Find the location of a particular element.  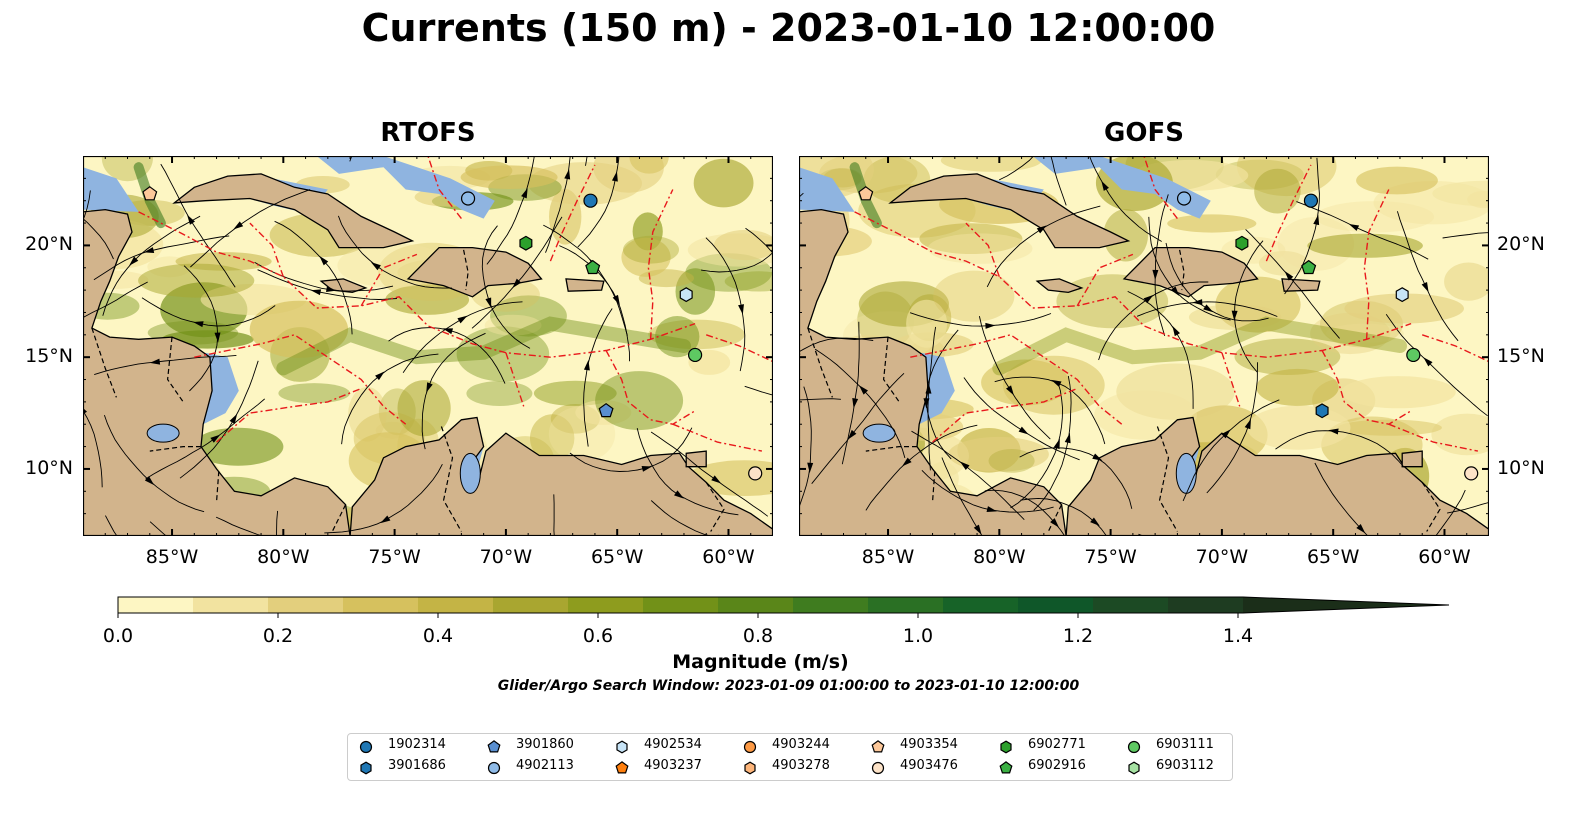

colorbar-extend-arrow is located at coordinates (1346, 605).